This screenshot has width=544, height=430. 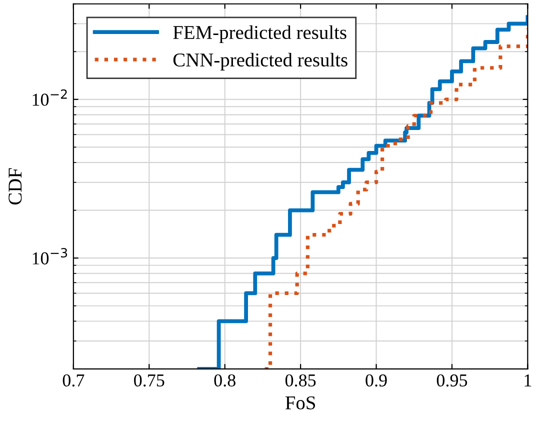 What do you see at coordinates (528, 380) in the screenshot?
I see `x-tick-label: 1` at bounding box center [528, 380].